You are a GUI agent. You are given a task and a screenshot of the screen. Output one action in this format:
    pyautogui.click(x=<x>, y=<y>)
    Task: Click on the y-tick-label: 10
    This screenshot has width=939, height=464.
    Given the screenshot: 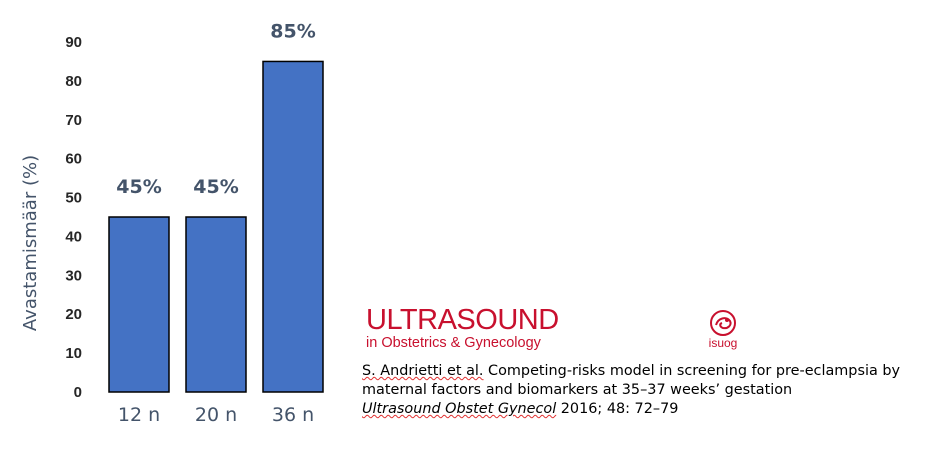 What is the action you would take?
    pyautogui.click(x=73, y=353)
    